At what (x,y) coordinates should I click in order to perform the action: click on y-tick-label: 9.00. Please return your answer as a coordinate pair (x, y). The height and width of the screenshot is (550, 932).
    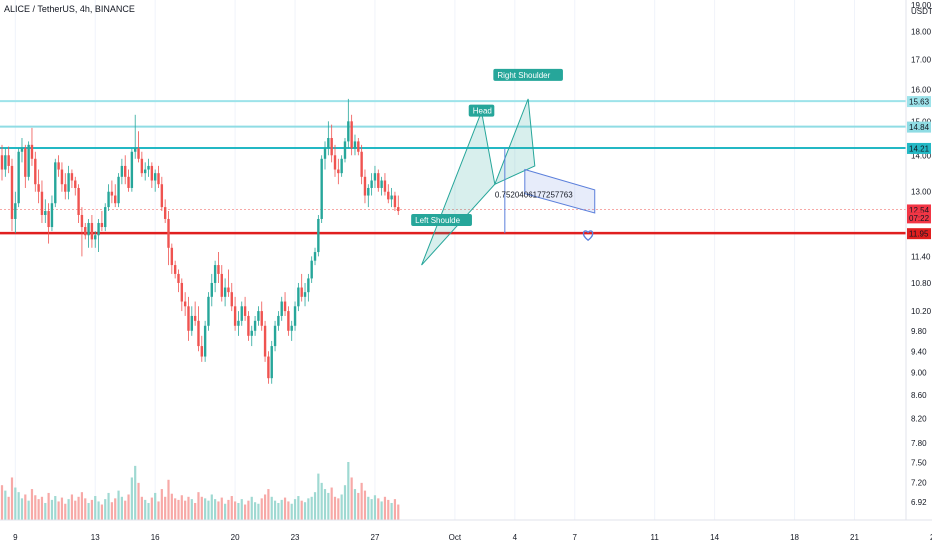
    Looking at the image, I should click on (919, 373).